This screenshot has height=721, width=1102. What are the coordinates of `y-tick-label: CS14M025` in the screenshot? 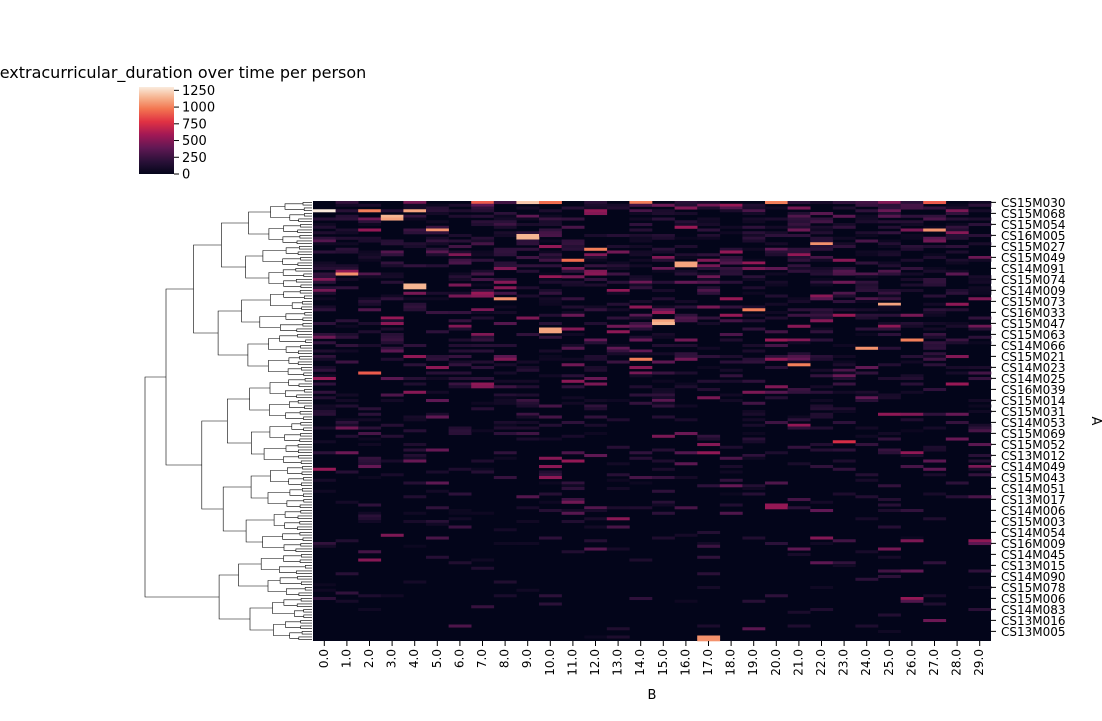 It's located at (1033, 379).